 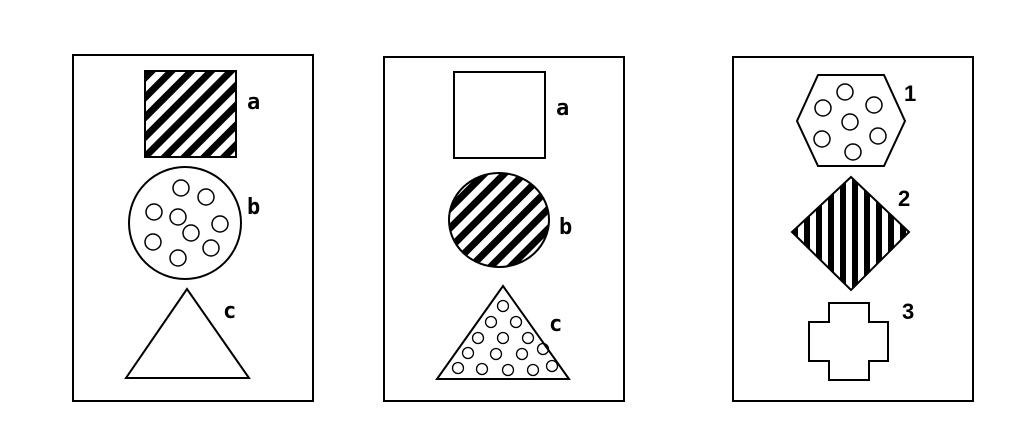 What do you see at coordinates (253, 207) in the screenshot?
I see `panel-1-label-b: b` at bounding box center [253, 207].